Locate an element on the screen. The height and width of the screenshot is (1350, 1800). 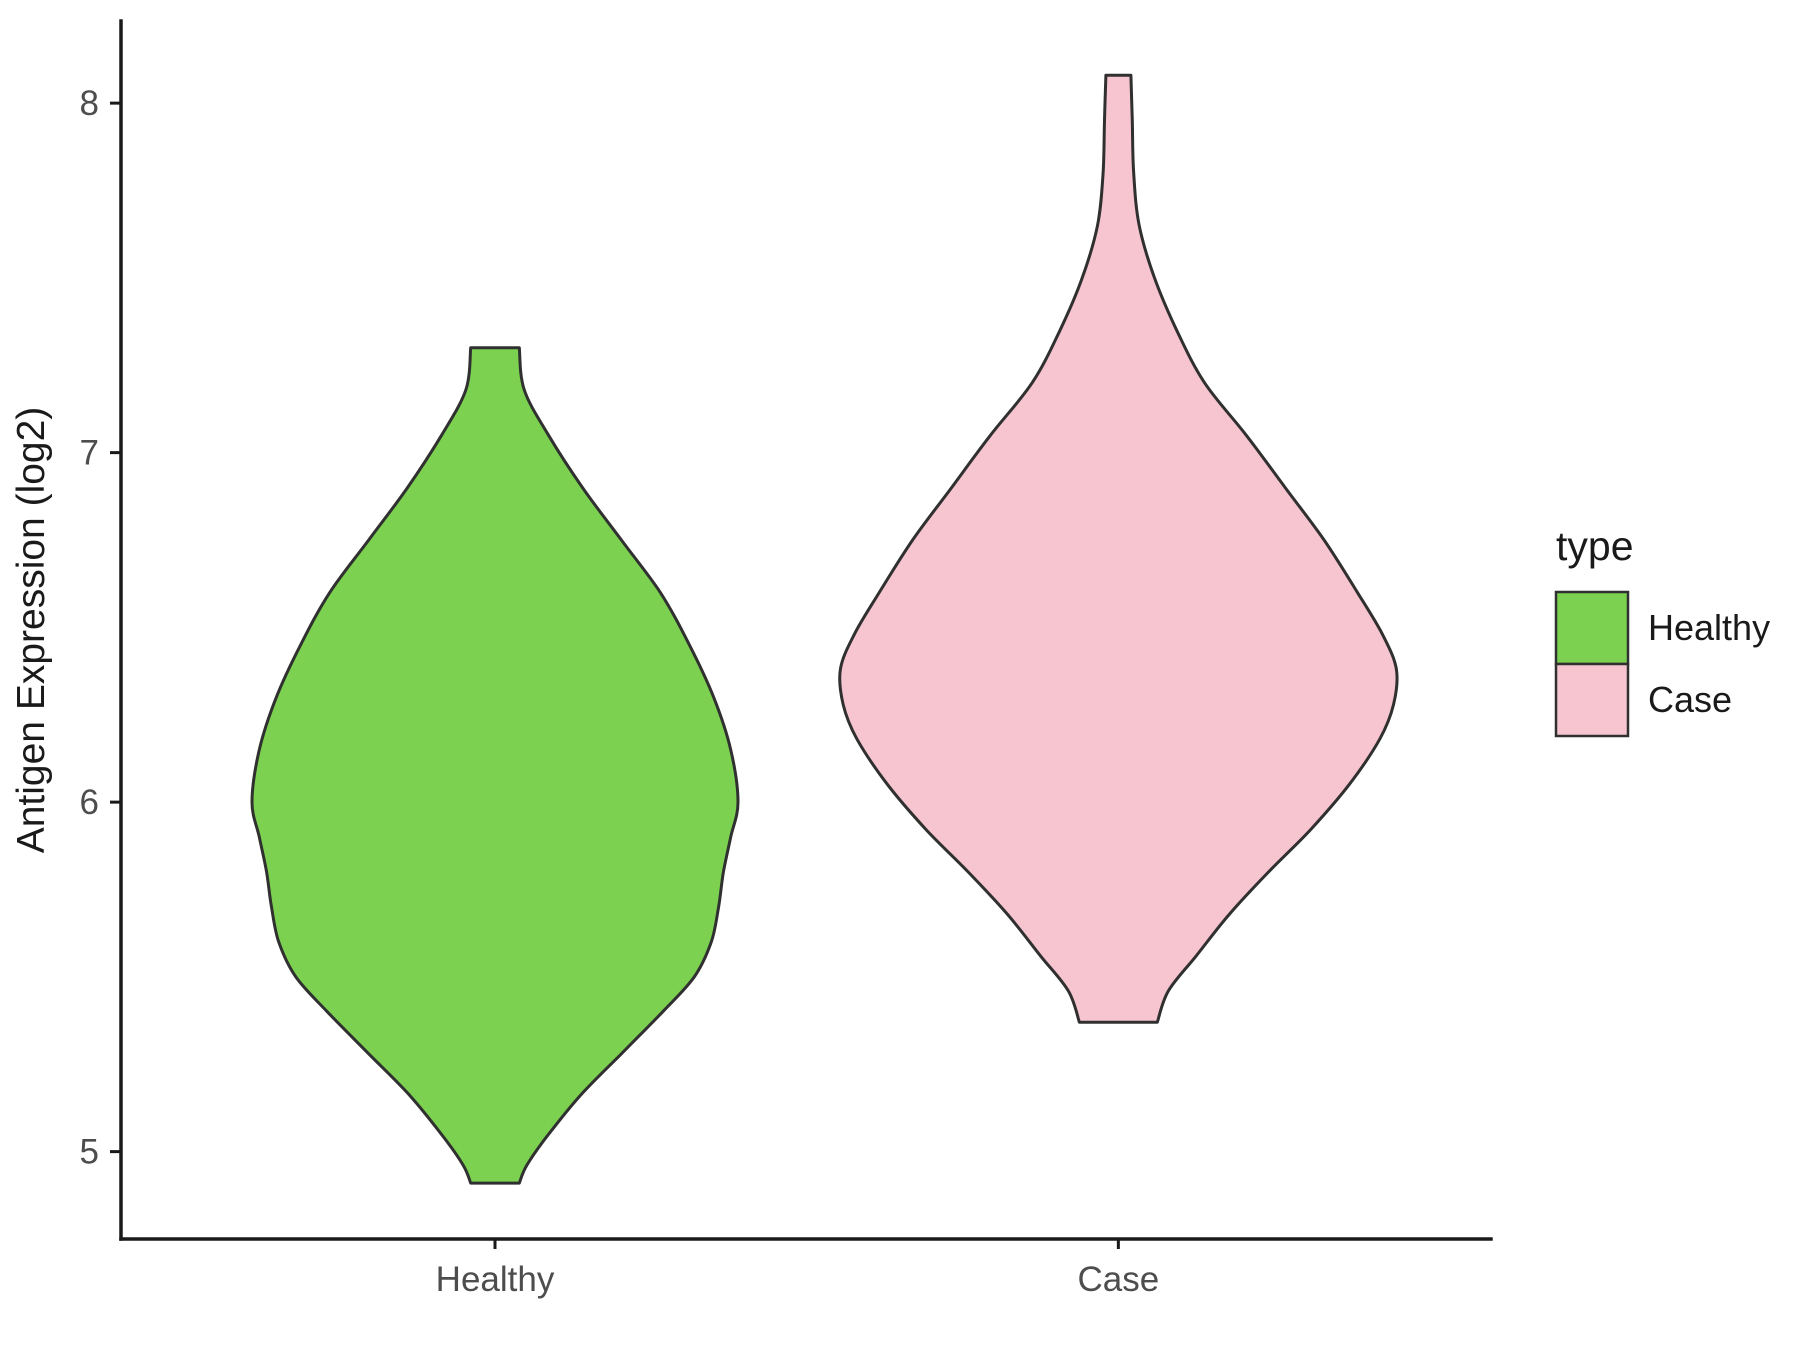
legend-label: Healthy is located at coordinates (1709, 627).